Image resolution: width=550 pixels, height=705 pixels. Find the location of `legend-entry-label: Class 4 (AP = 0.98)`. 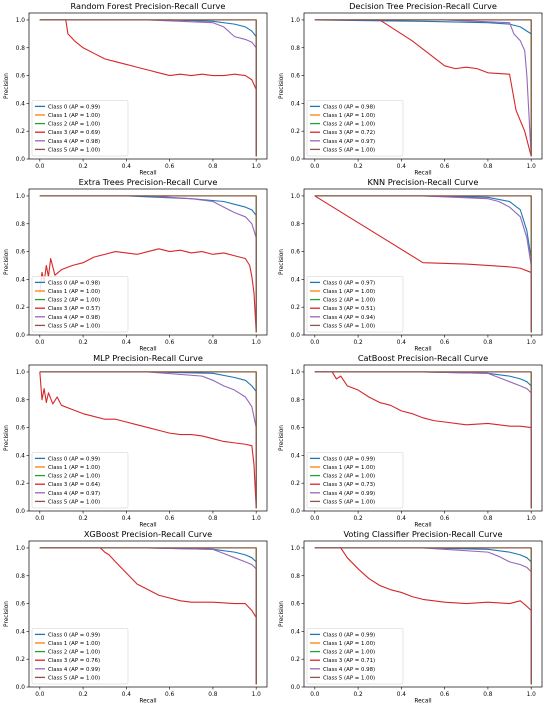

legend-entry-label: Class 4 (AP = 0.98) is located at coordinates (349, 670).